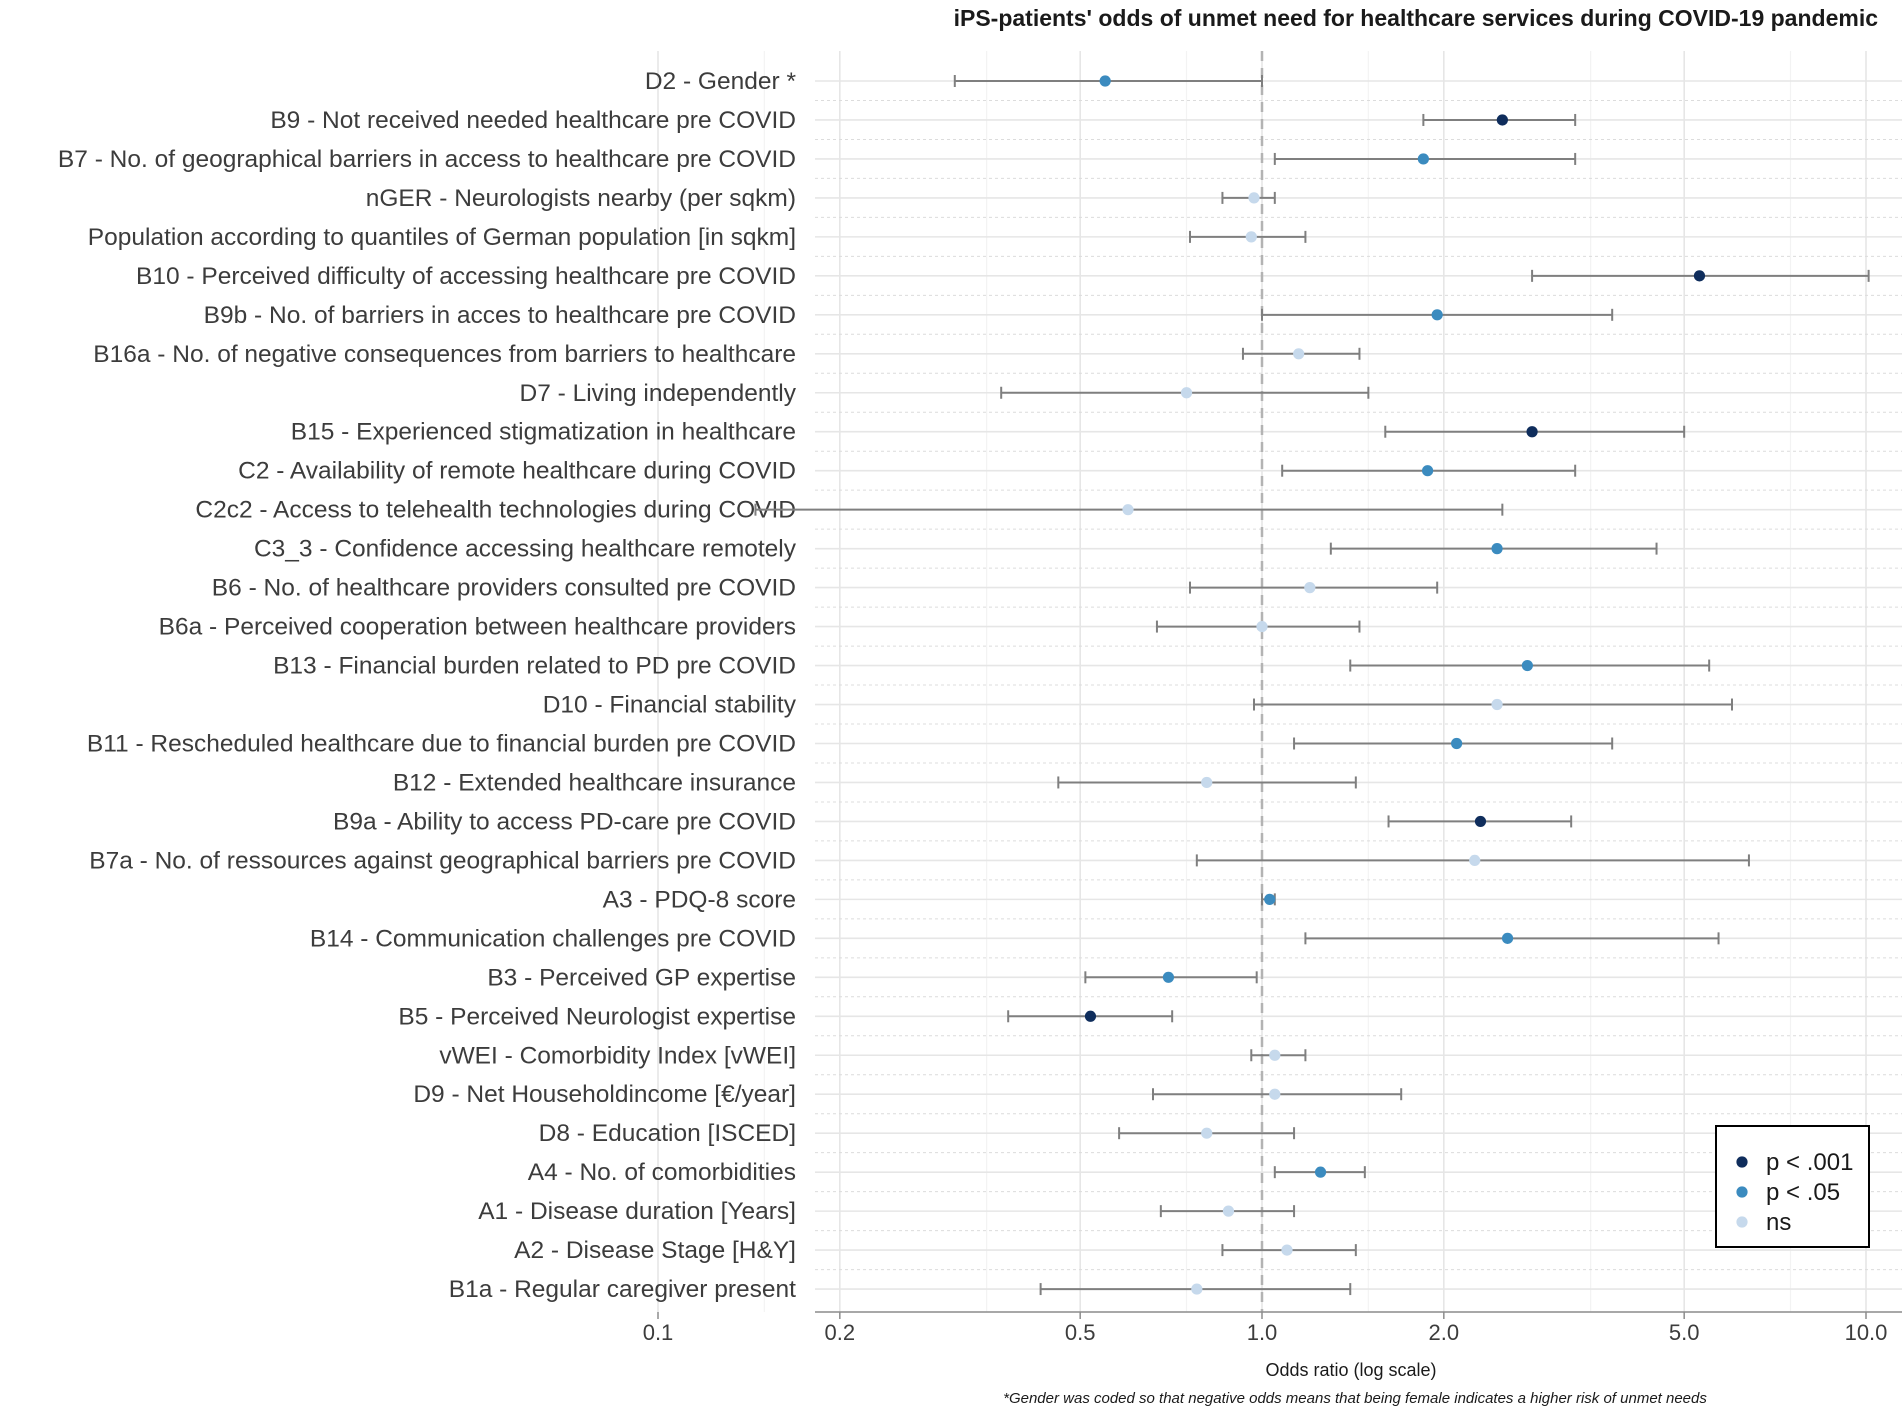  I want to click on row-group: B12 - Extended healthcare insurance, so click(875, 782).